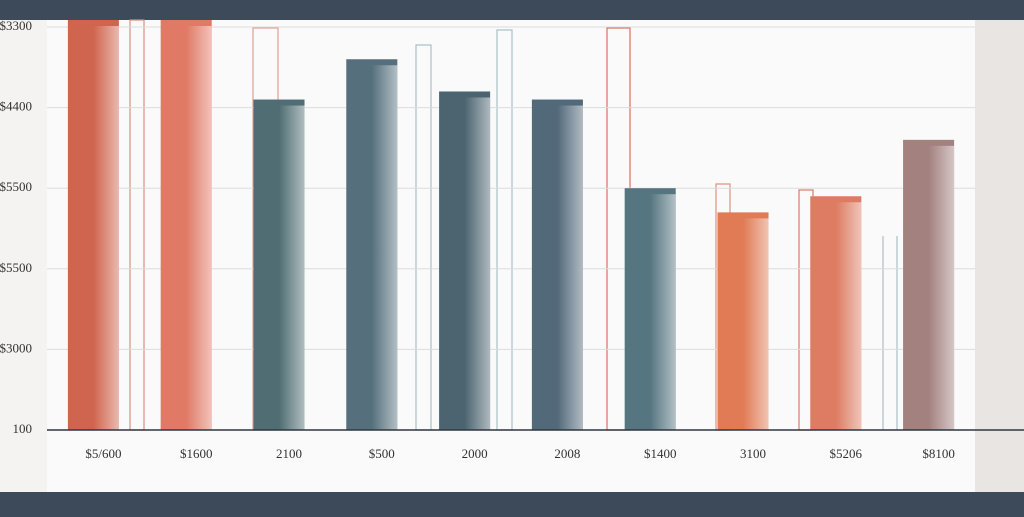 The image size is (1024, 517). I want to click on y-tick-label: 100, so click(23, 428).